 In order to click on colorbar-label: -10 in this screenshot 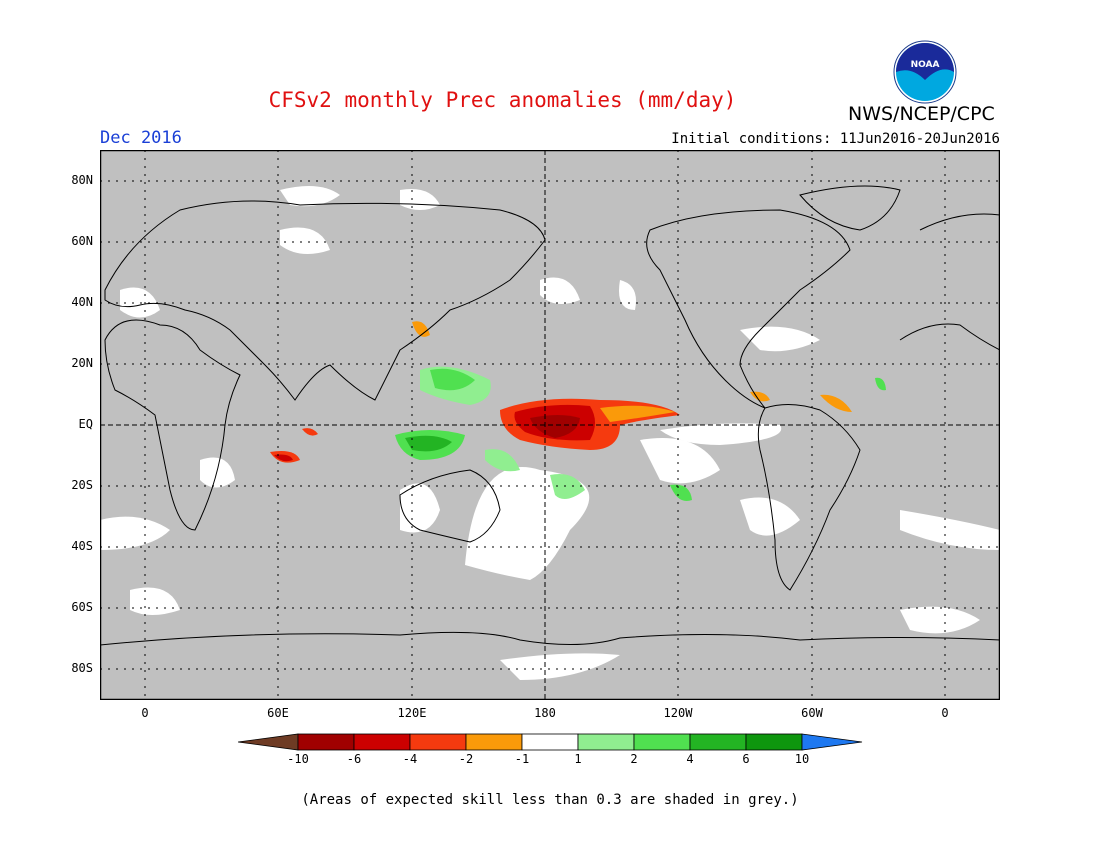, I will do `click(298, 759)`.